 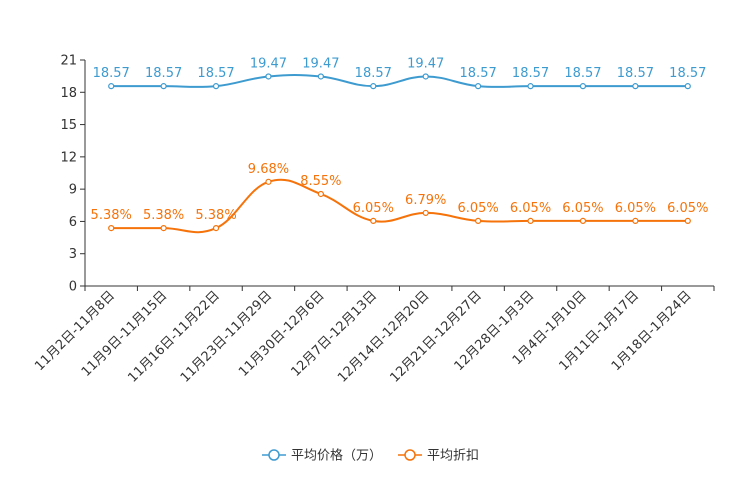 What do you see at coordinates (68, 93) in the screenshot?
I see `y-tick-label: 18` at bounding box center [68, 93].